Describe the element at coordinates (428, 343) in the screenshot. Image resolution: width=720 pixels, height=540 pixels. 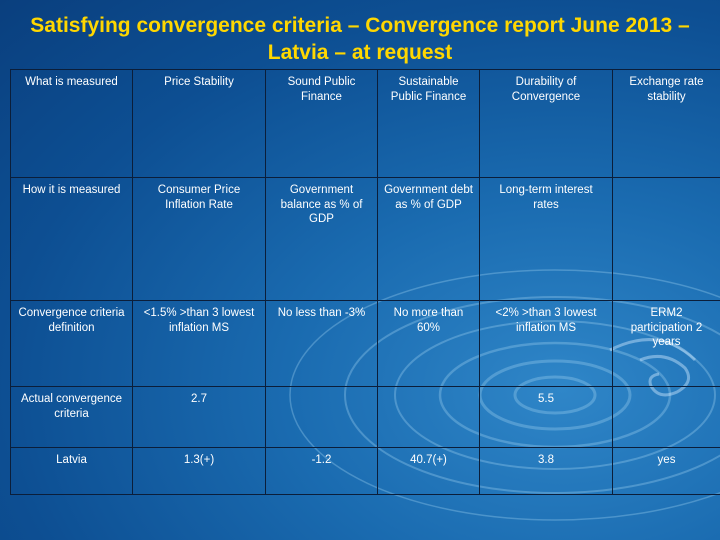
I see `cell-debt-criterion: No more than 60%` at that location.